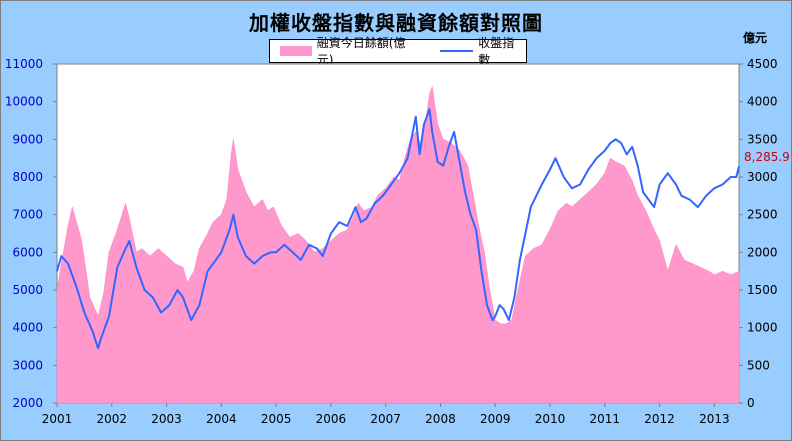  I want to click on right-axis-unit: 億元, so click(754, 38).